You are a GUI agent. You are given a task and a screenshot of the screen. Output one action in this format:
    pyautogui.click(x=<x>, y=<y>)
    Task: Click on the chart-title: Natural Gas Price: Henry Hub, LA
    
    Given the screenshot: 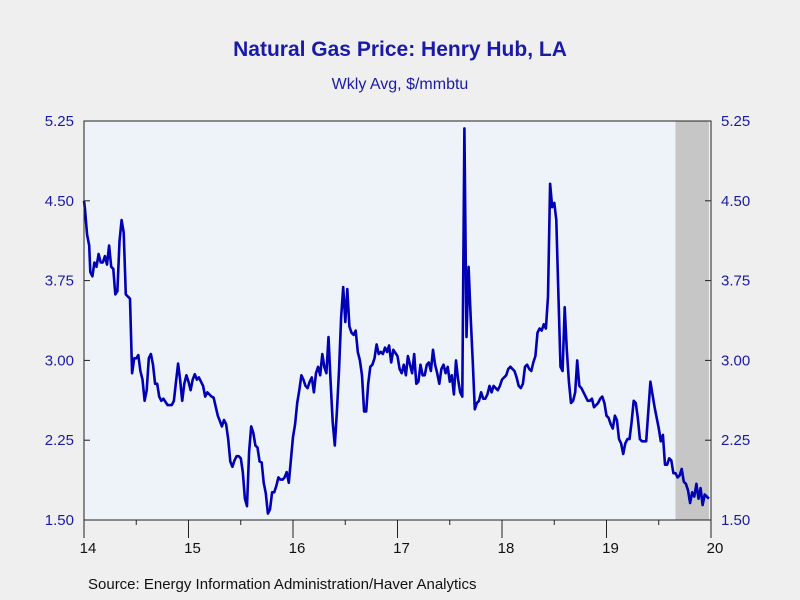 What is the action you would take?
    pyautogui.click(x=400, y=49)
    